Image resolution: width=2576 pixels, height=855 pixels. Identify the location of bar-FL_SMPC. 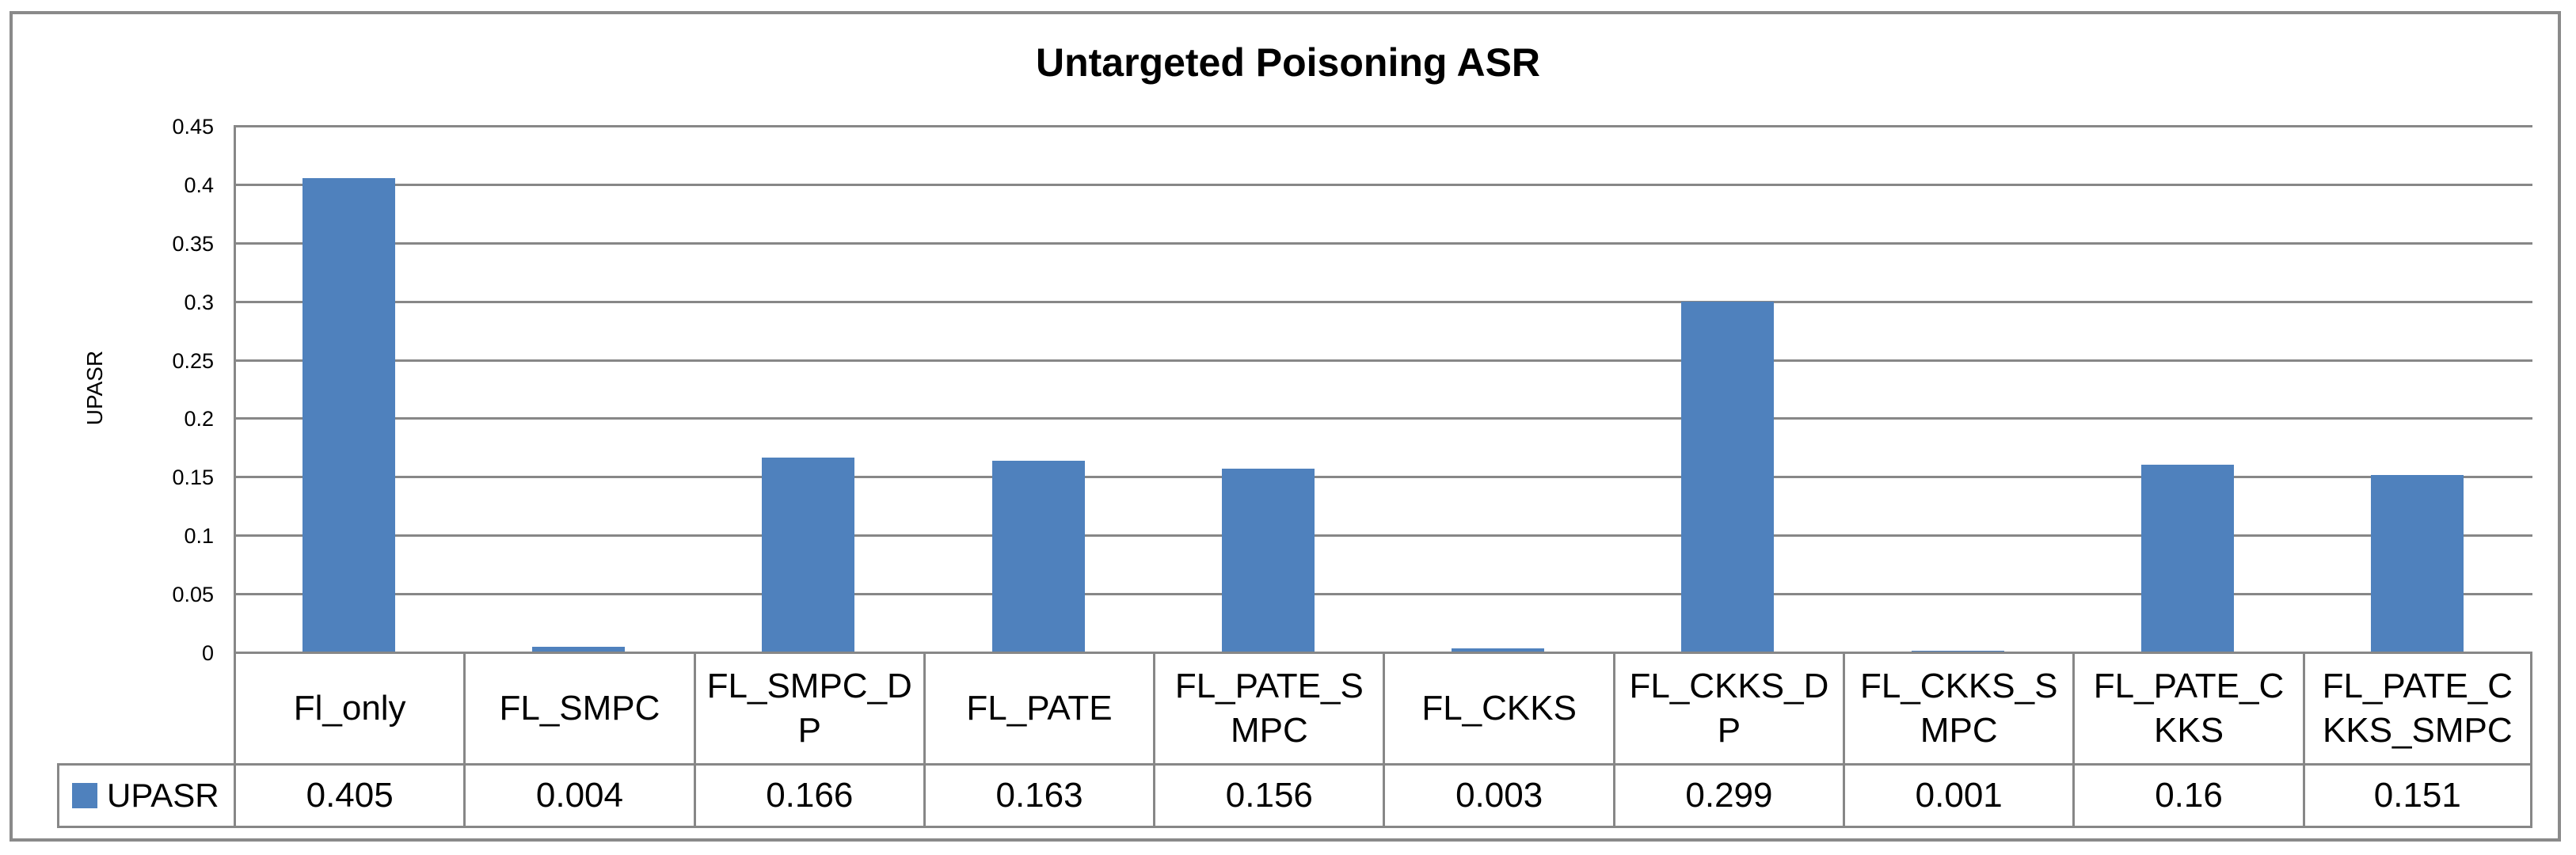
(578, 649).